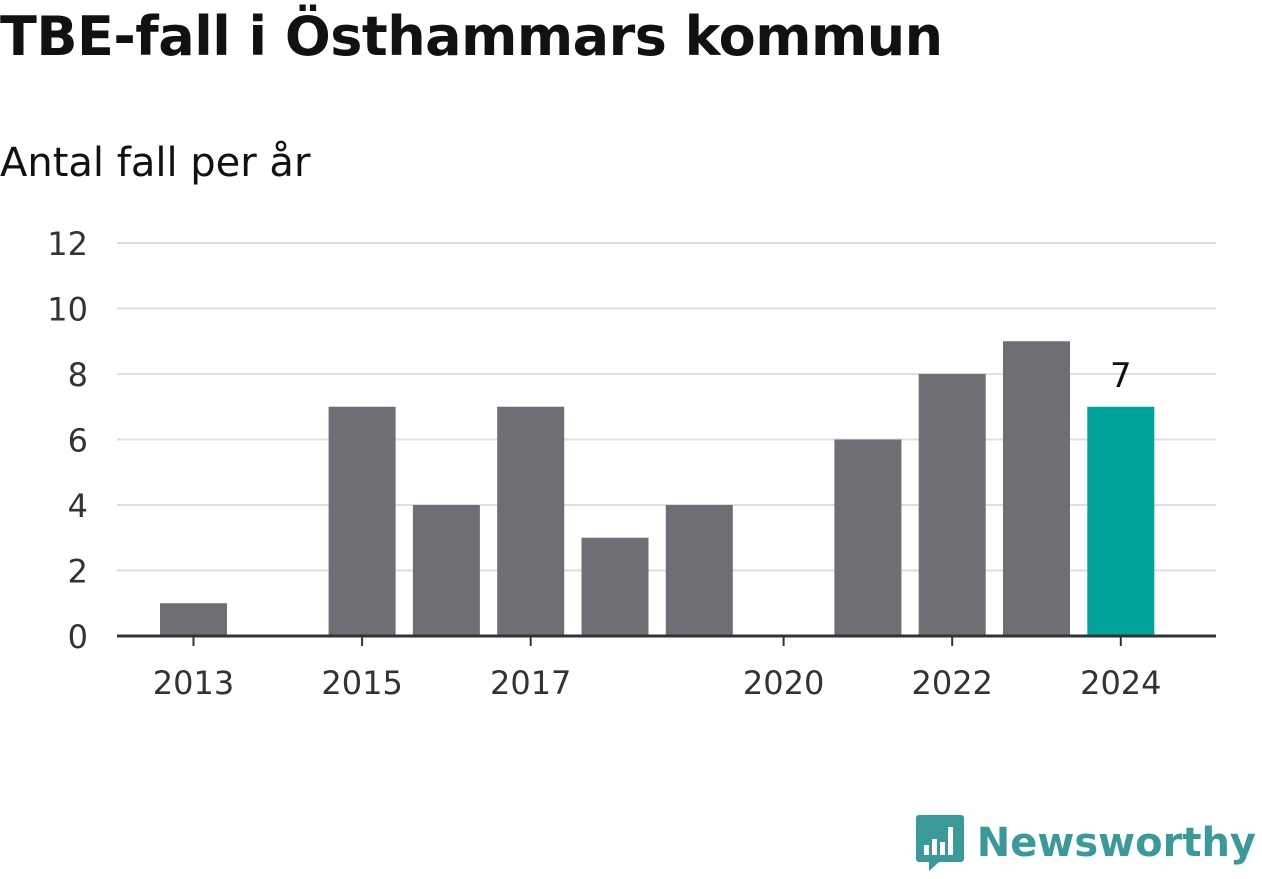 Image resolution: width=1262 pixels, height=879 pixels. Describe the element at coordinates (67, 244) in the screenshot. I see `y-tick-label: 12` at that location.